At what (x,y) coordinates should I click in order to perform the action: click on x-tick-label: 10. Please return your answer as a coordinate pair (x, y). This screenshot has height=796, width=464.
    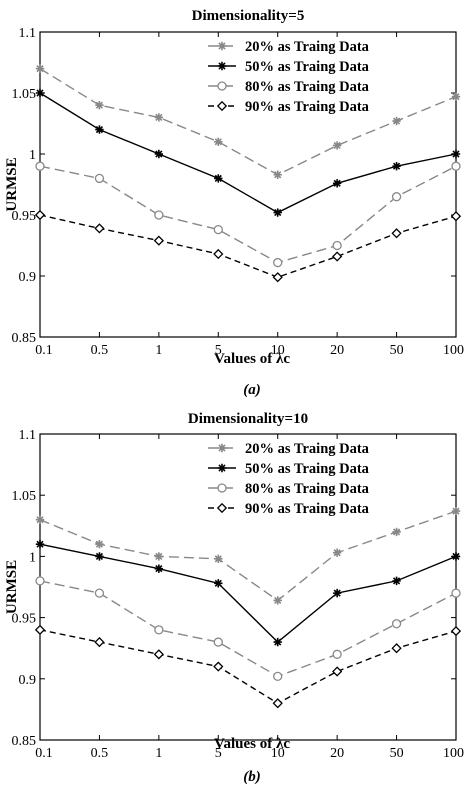
    Looking at the image, I should click on (278, 753).